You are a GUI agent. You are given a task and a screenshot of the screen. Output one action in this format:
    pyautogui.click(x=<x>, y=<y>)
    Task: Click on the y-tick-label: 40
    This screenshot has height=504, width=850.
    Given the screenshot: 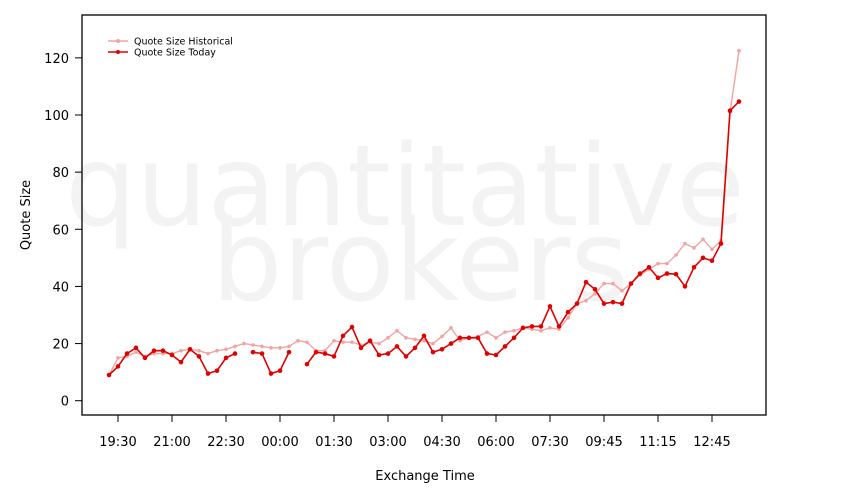 What is the action you would take?
    pyautogui.click(x=60, y=287)
    